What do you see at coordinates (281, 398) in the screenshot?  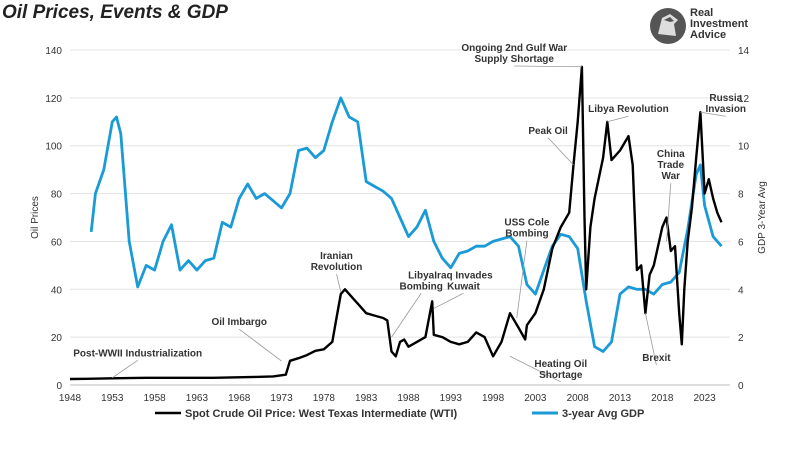 I see `x-tick-label: 1973` at bounding box center [281, 398].